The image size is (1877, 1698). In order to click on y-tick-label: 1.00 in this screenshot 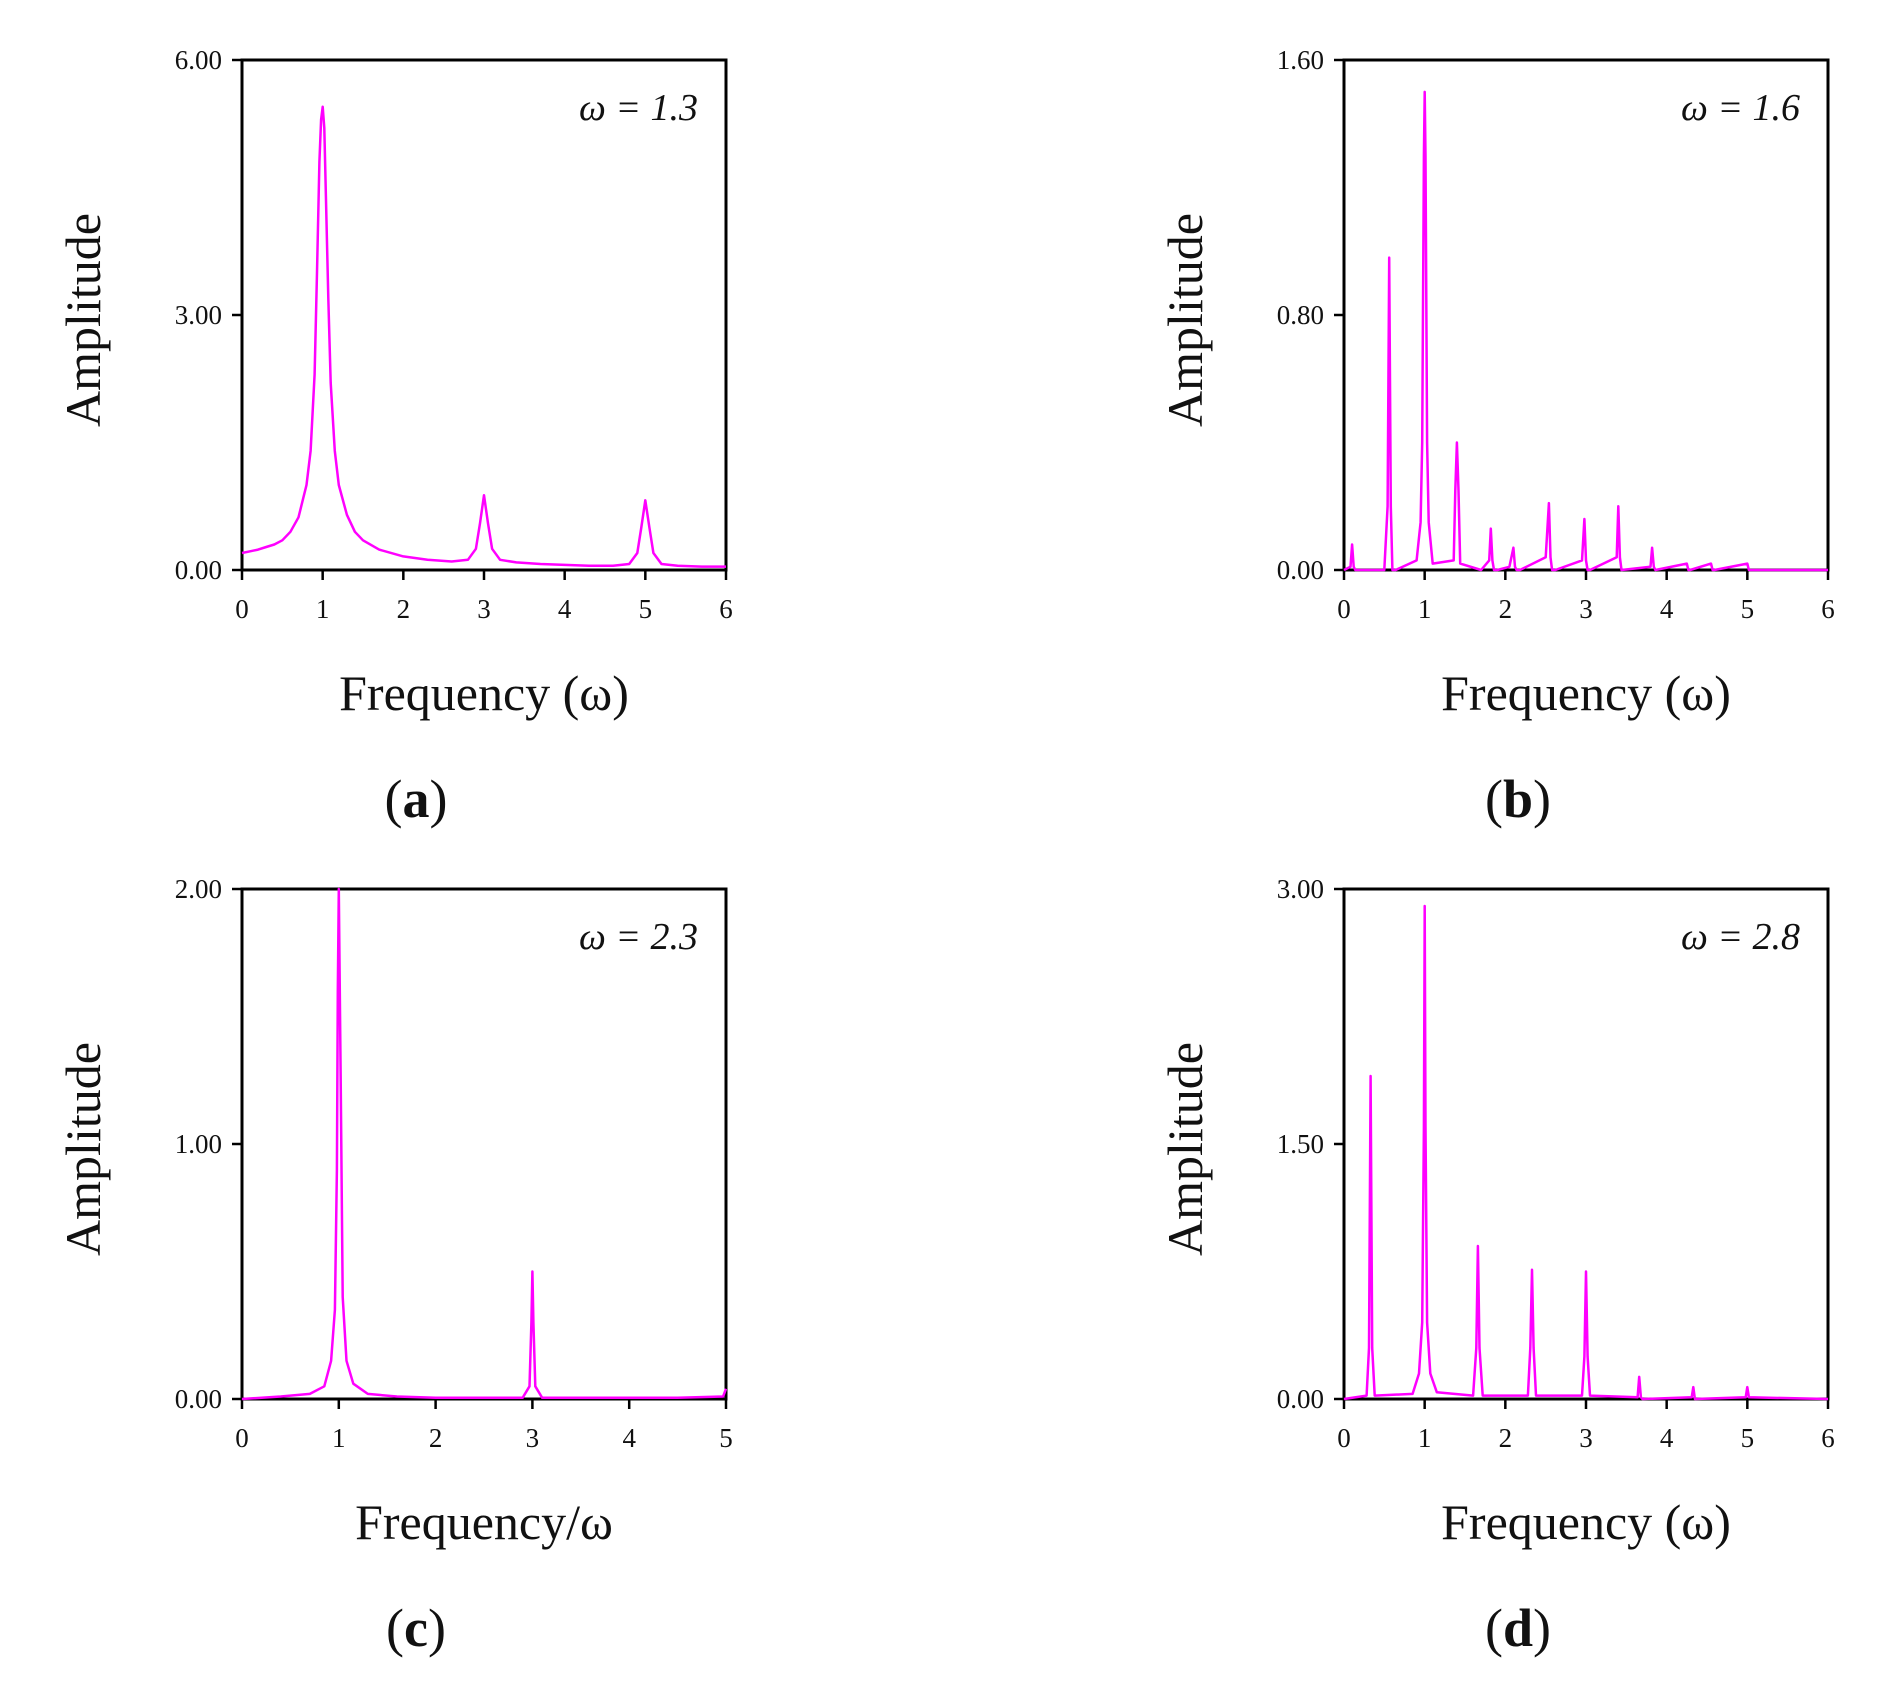, I will do `click(198, 1144)`.